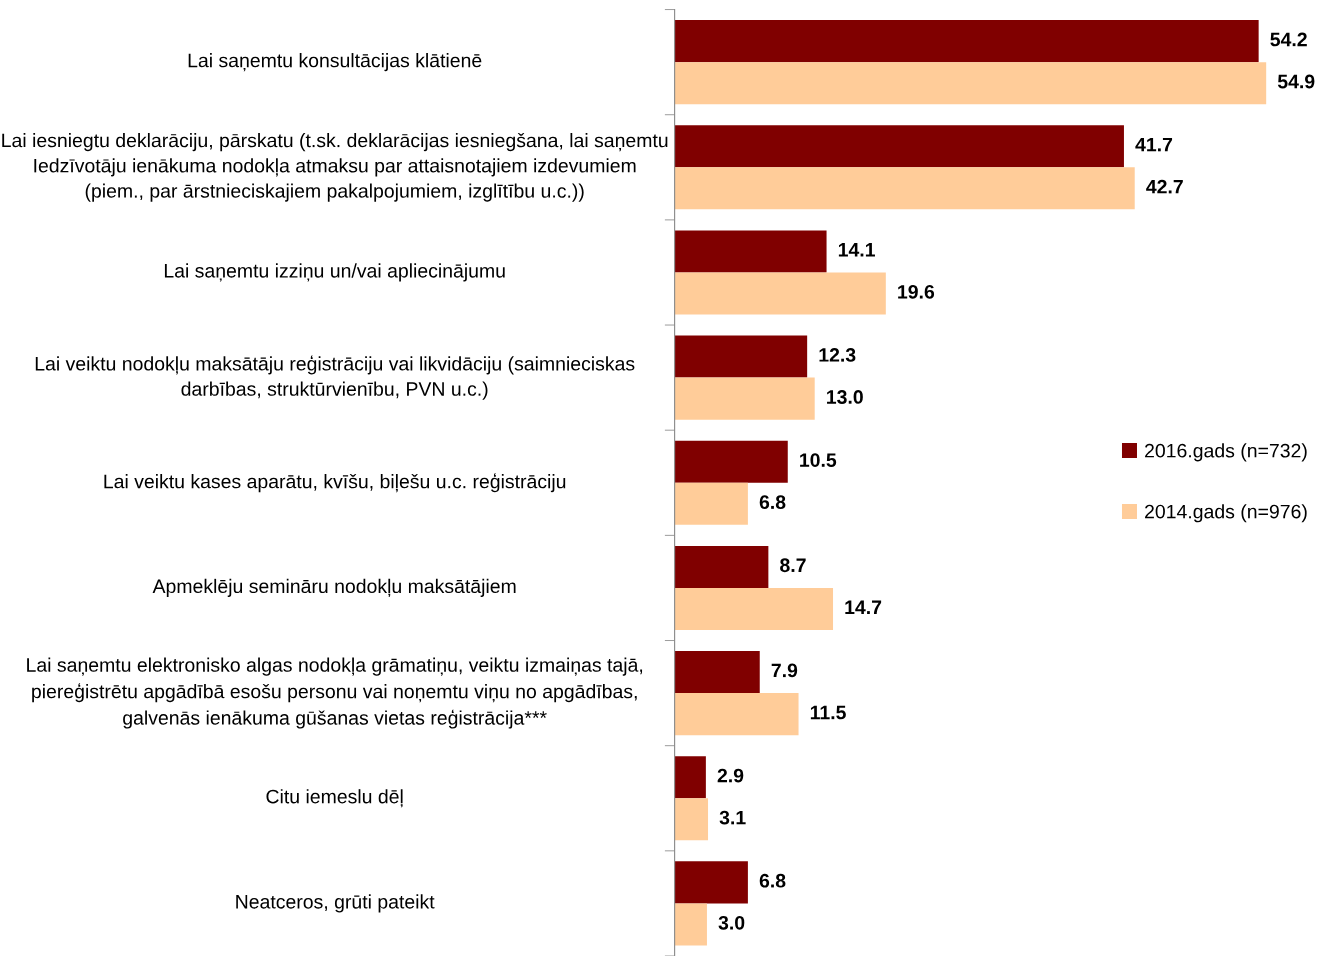 The width and height of the screenshot is (1328, 956). What do you see at coordinates (335, 62) in the screenshot?
I see `y-tick-label: Lai saņemtu konsultācijas klātienē` at bounding box center [335, 62].